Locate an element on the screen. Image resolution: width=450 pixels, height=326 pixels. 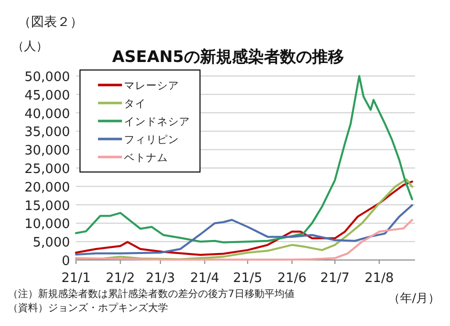
y-tick-label: 25,000 is located at coordinates (47, 169).